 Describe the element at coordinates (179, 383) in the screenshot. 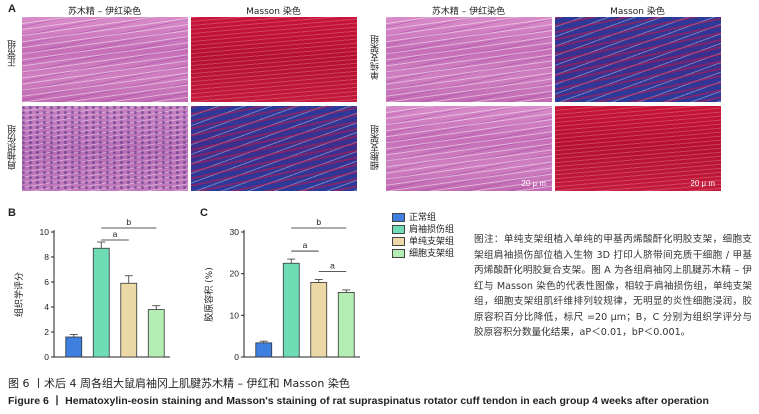

I see `figure-caption-zh: 图 6 丨术后 4 周各组大鼠肩袖冈上肌腱苏木精 – 伊红和 Masson 染色` at that location.